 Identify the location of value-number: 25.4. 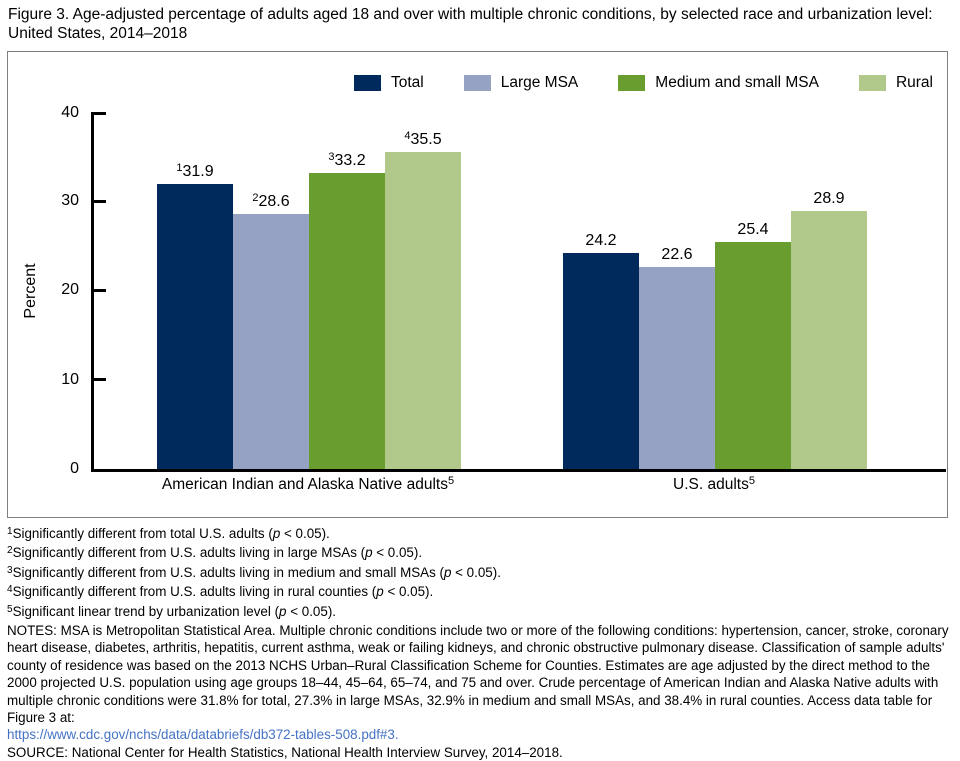
(753, 230).